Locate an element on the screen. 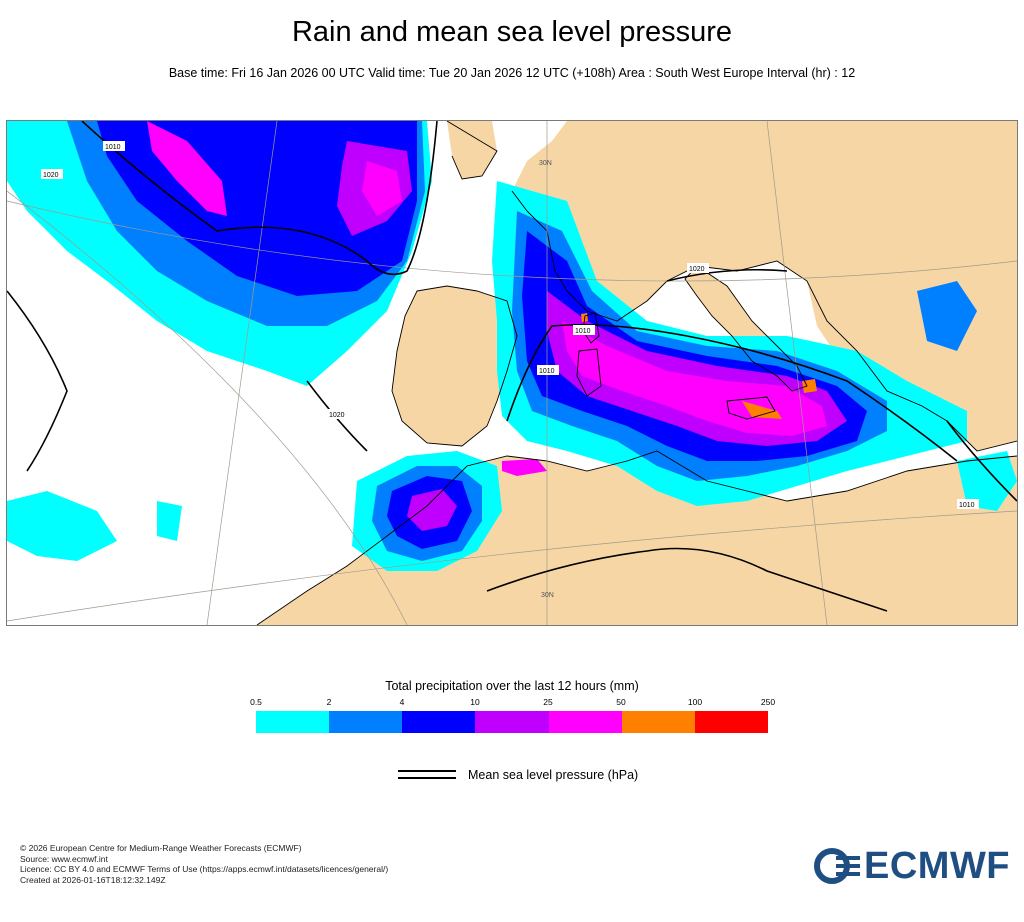 This screenshot has height=922, width=1024. precip-aegean is located at coordinates (947, 316).